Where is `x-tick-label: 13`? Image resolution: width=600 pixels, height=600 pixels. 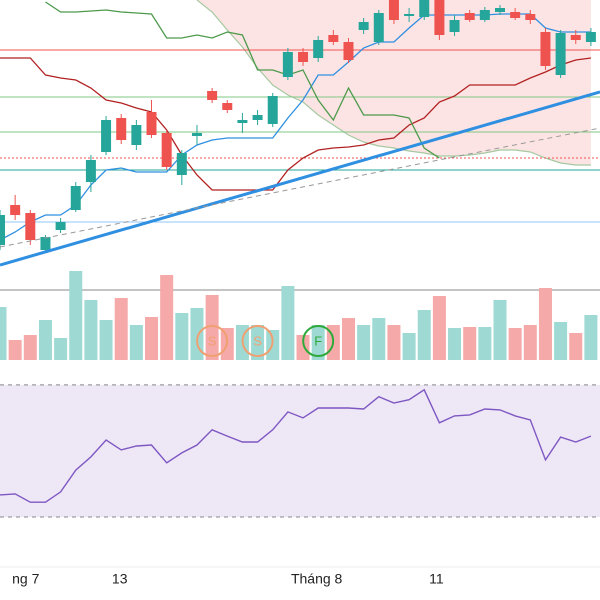
x-tick-label: 13 is located at coordinates (120, 579).